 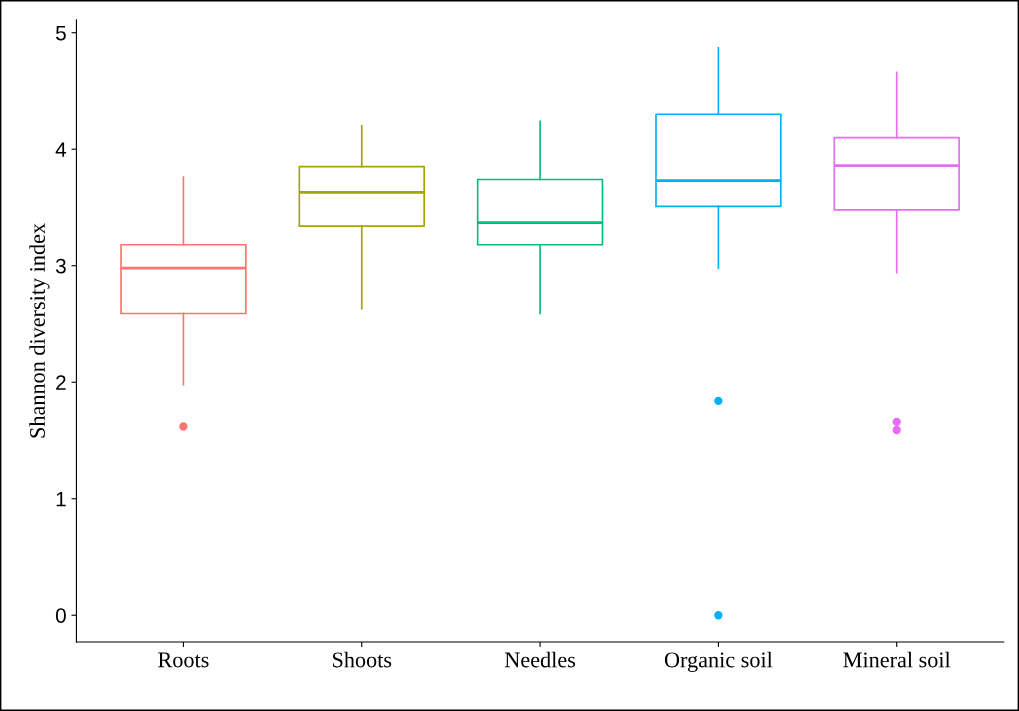 What do you see at coordinates (183, 660) in the screenshot?
I see `x-tick-label: Roots` at bounding box center [183, 660].